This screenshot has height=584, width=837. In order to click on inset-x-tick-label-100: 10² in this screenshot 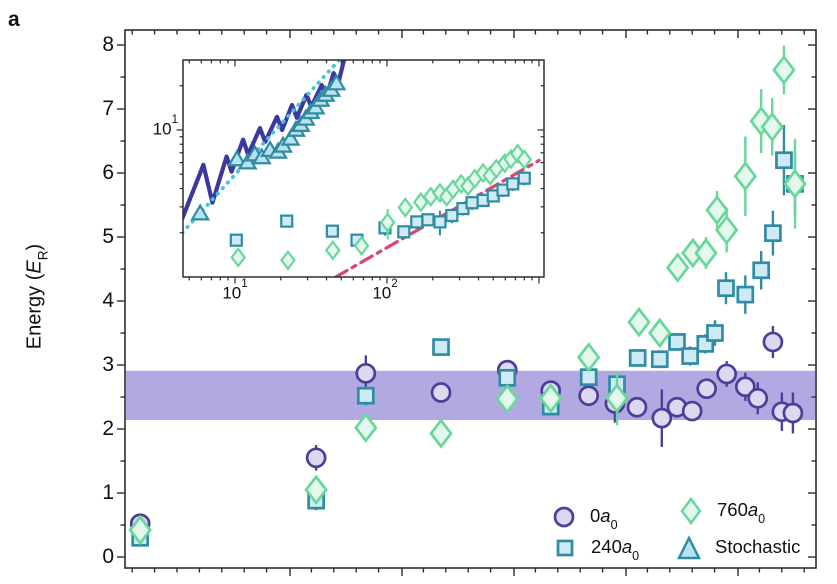, I will do `click(385, 290)`.